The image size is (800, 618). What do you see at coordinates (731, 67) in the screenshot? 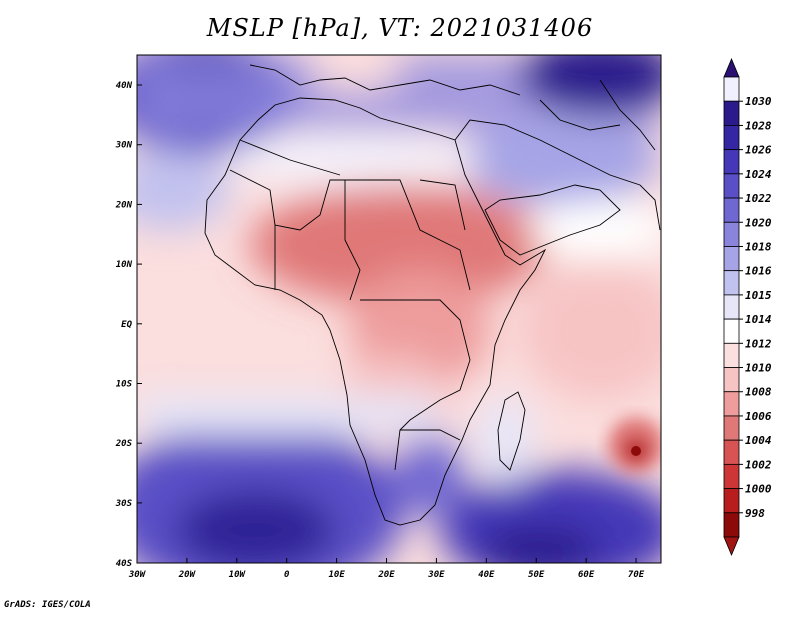
I see `colorbar-top-arrow` at bounding box center [731, 67].